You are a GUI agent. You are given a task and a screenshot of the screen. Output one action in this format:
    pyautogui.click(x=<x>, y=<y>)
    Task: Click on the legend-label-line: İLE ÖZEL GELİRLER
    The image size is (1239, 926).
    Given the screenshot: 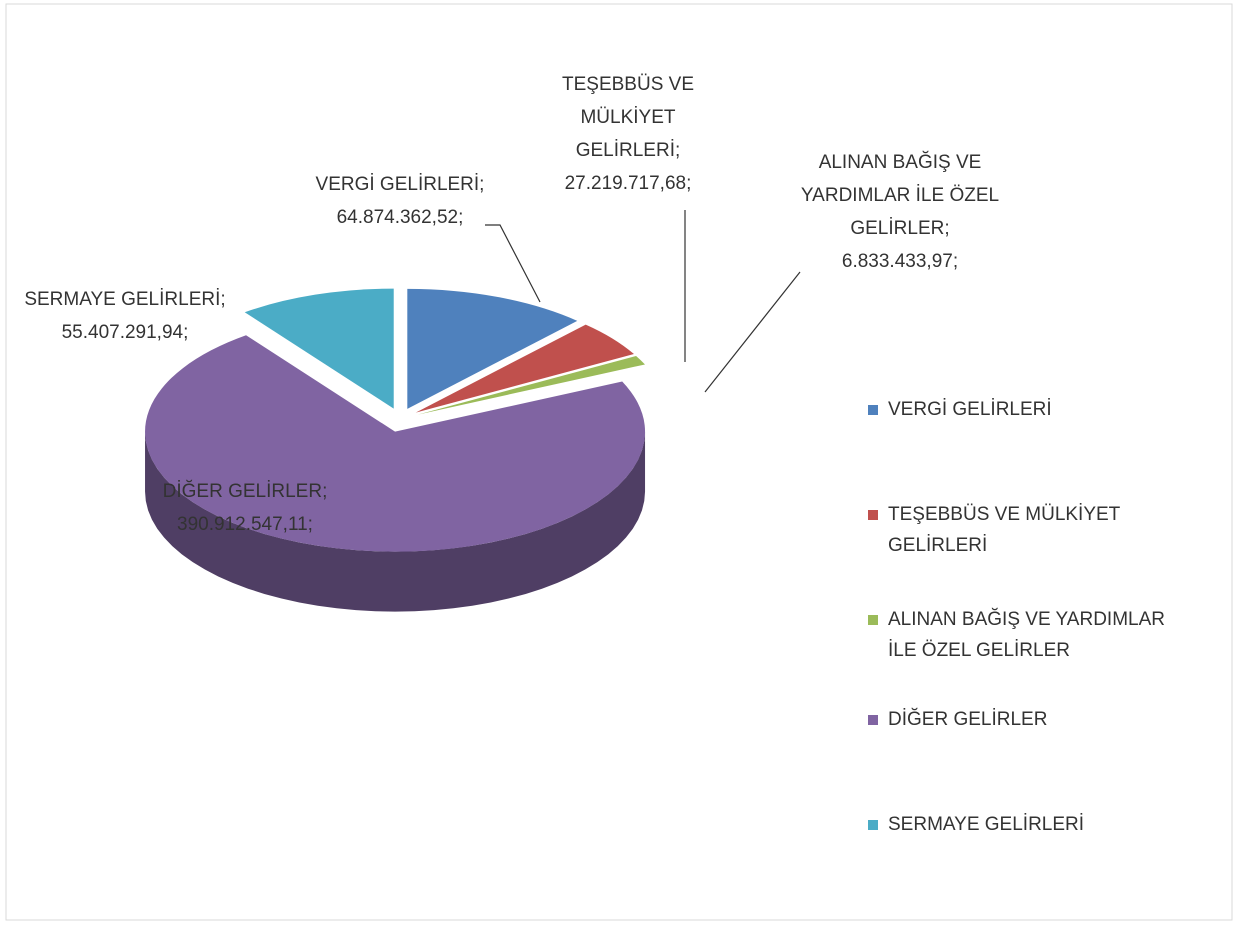 What is the action you would take?
    pyautogui.click(x=979, y=650)
    